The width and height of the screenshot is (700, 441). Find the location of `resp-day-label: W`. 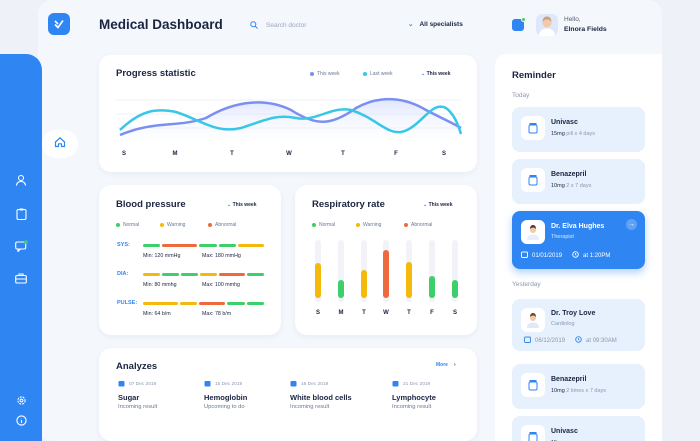

resp-day-label: W is located at coordinates (386, 313).